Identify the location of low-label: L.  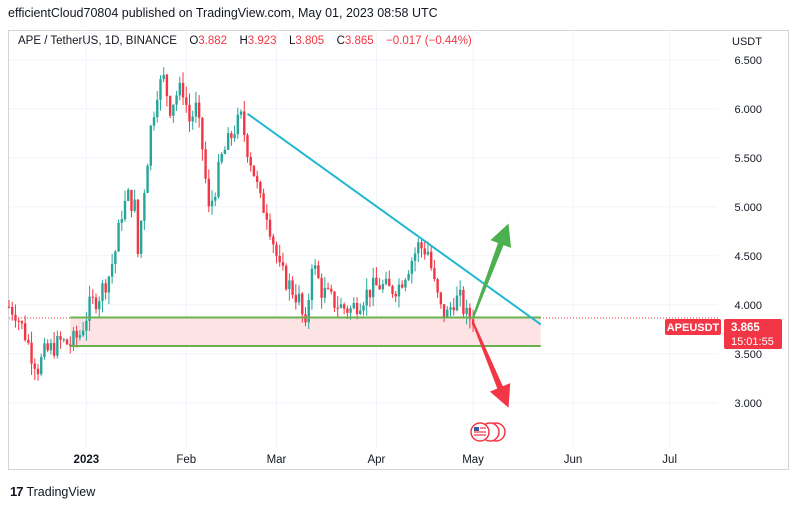
(292, 41).